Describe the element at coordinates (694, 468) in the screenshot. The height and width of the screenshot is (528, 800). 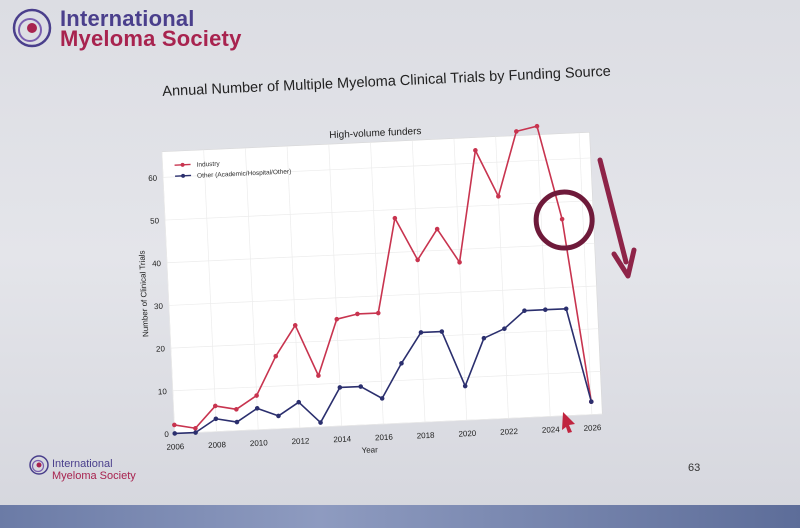
I see `page-number: 63` at that location.